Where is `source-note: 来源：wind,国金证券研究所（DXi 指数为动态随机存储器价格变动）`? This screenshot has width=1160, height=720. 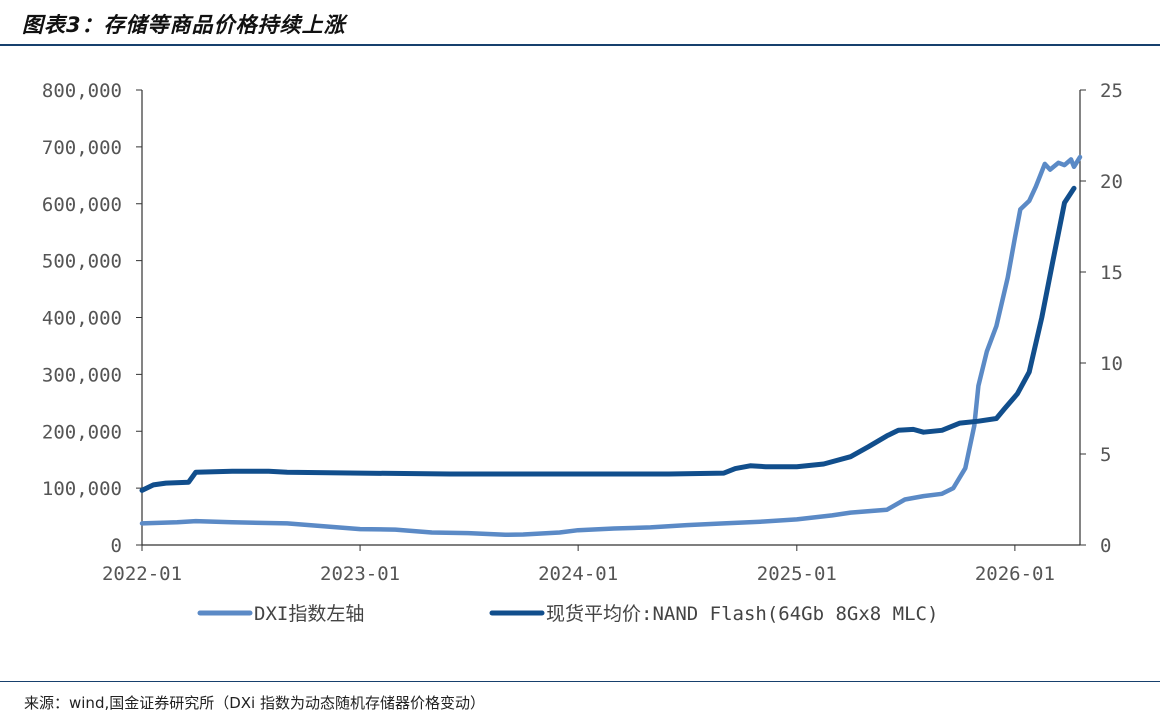
source-note: 来源：wind,国金证券研究所（DXi 指数为动态随机存储器价格变动） is located at coordinates (254, 703).